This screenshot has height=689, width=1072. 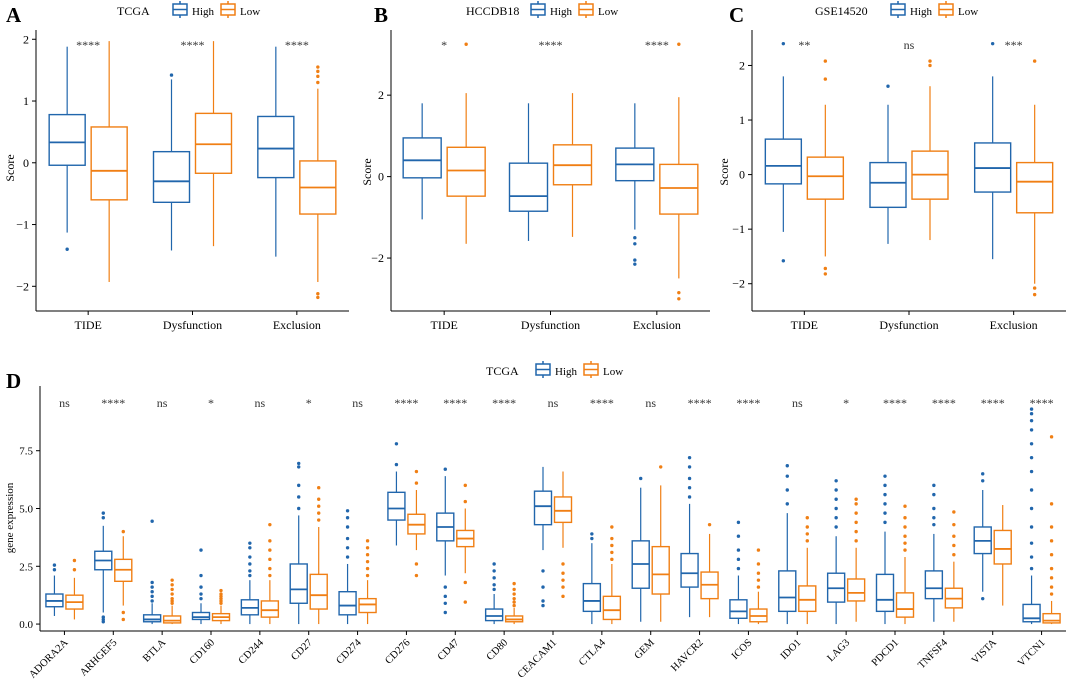 I want to click on significance-label: *, so click(x=846, y=403).